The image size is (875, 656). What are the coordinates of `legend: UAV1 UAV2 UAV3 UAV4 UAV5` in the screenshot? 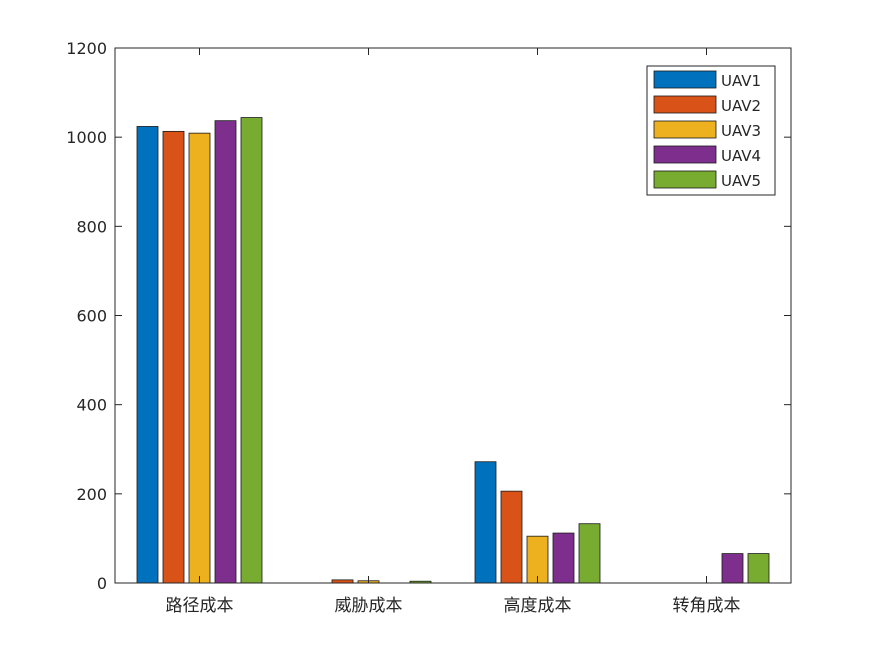 It's located at (711, 130).